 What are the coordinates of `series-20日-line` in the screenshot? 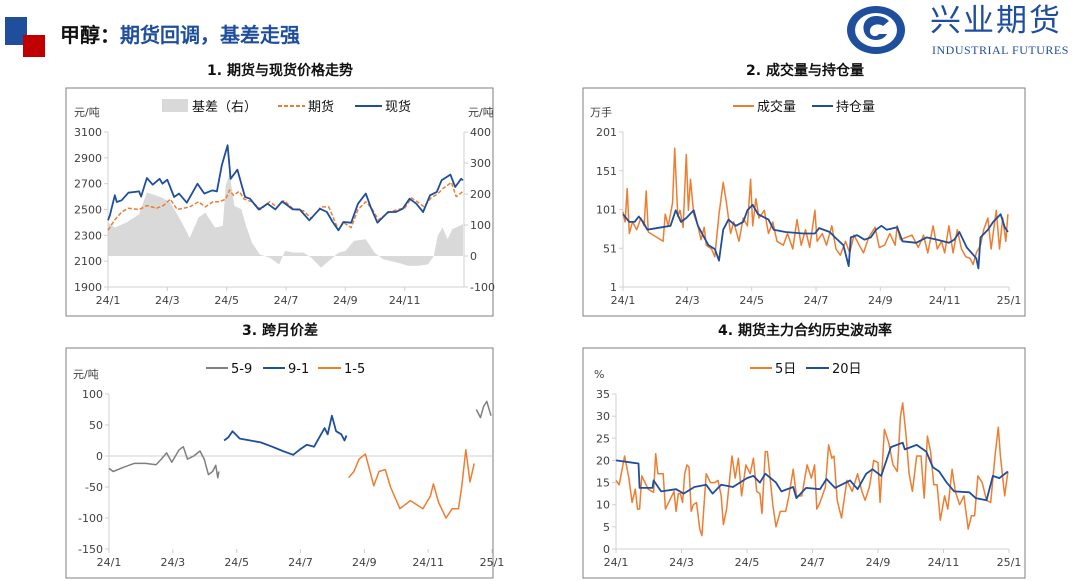 It's located at (812, 471).